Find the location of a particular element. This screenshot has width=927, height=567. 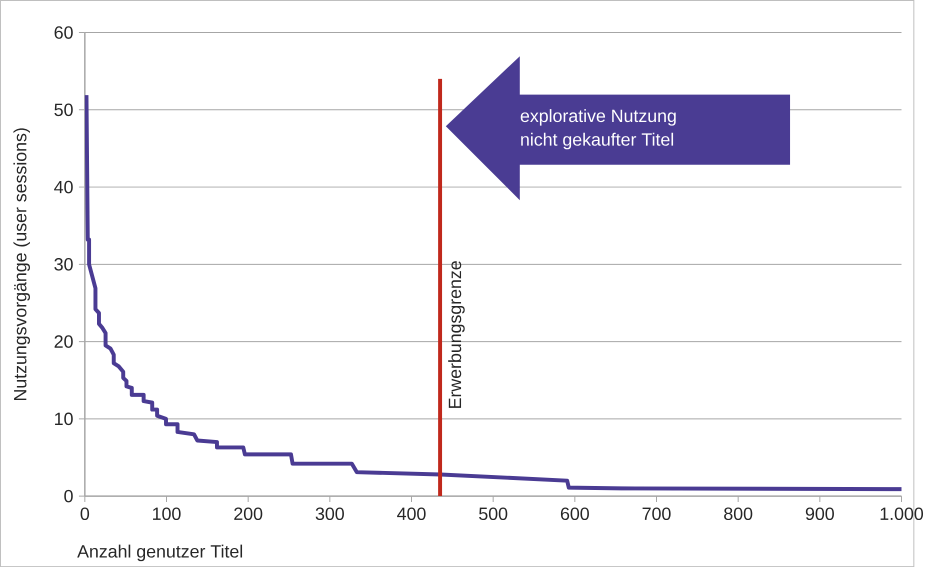

x-tick-label: 1.000 is located at coordinates (902, 513).